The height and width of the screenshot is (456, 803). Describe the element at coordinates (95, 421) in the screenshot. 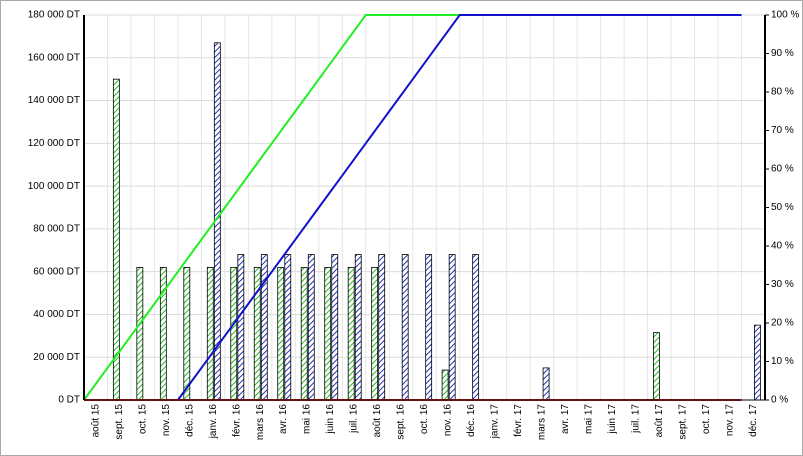

I see `x-tick-label: août 15` at that location.